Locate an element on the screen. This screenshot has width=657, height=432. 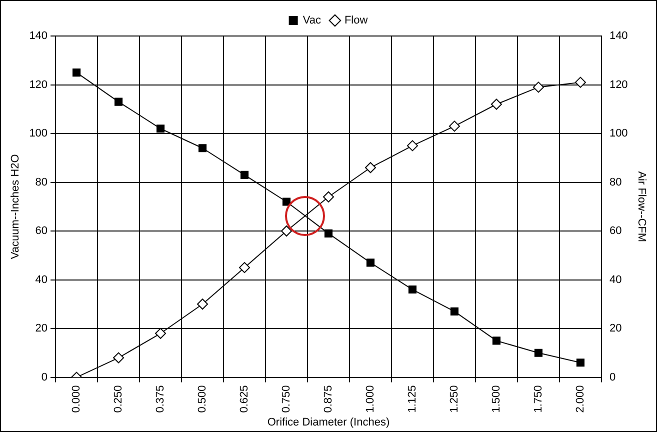
y-tick-label: 80 is located at coordinates (41, 182).